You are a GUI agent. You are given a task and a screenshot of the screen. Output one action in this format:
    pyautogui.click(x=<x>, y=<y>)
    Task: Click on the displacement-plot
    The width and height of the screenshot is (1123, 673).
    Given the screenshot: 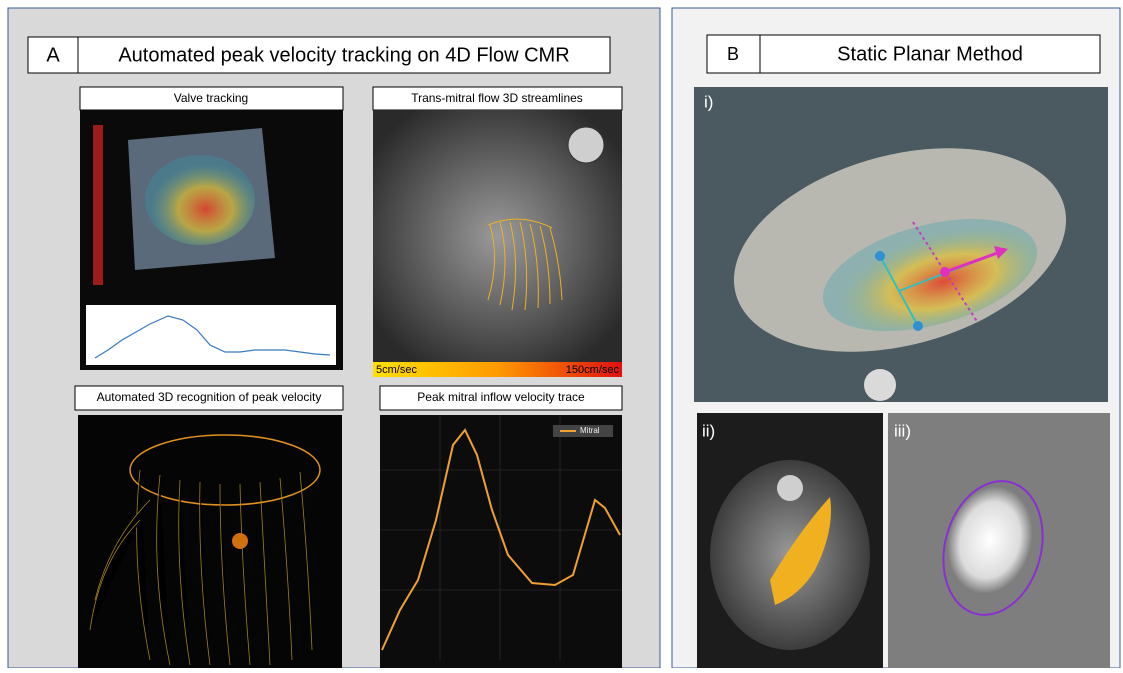 What is the action you would take?
    pyautogui.click(x=211, y=335)
    